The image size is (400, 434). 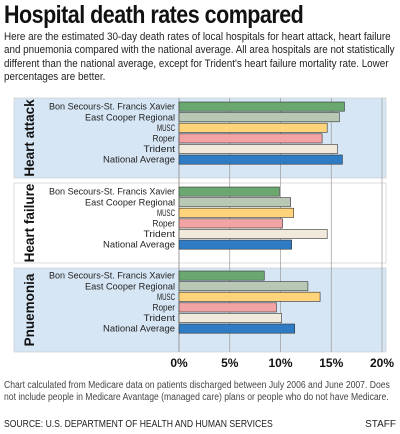 I want to click on x-tick-label: 15%, so click(x=331, y=363).